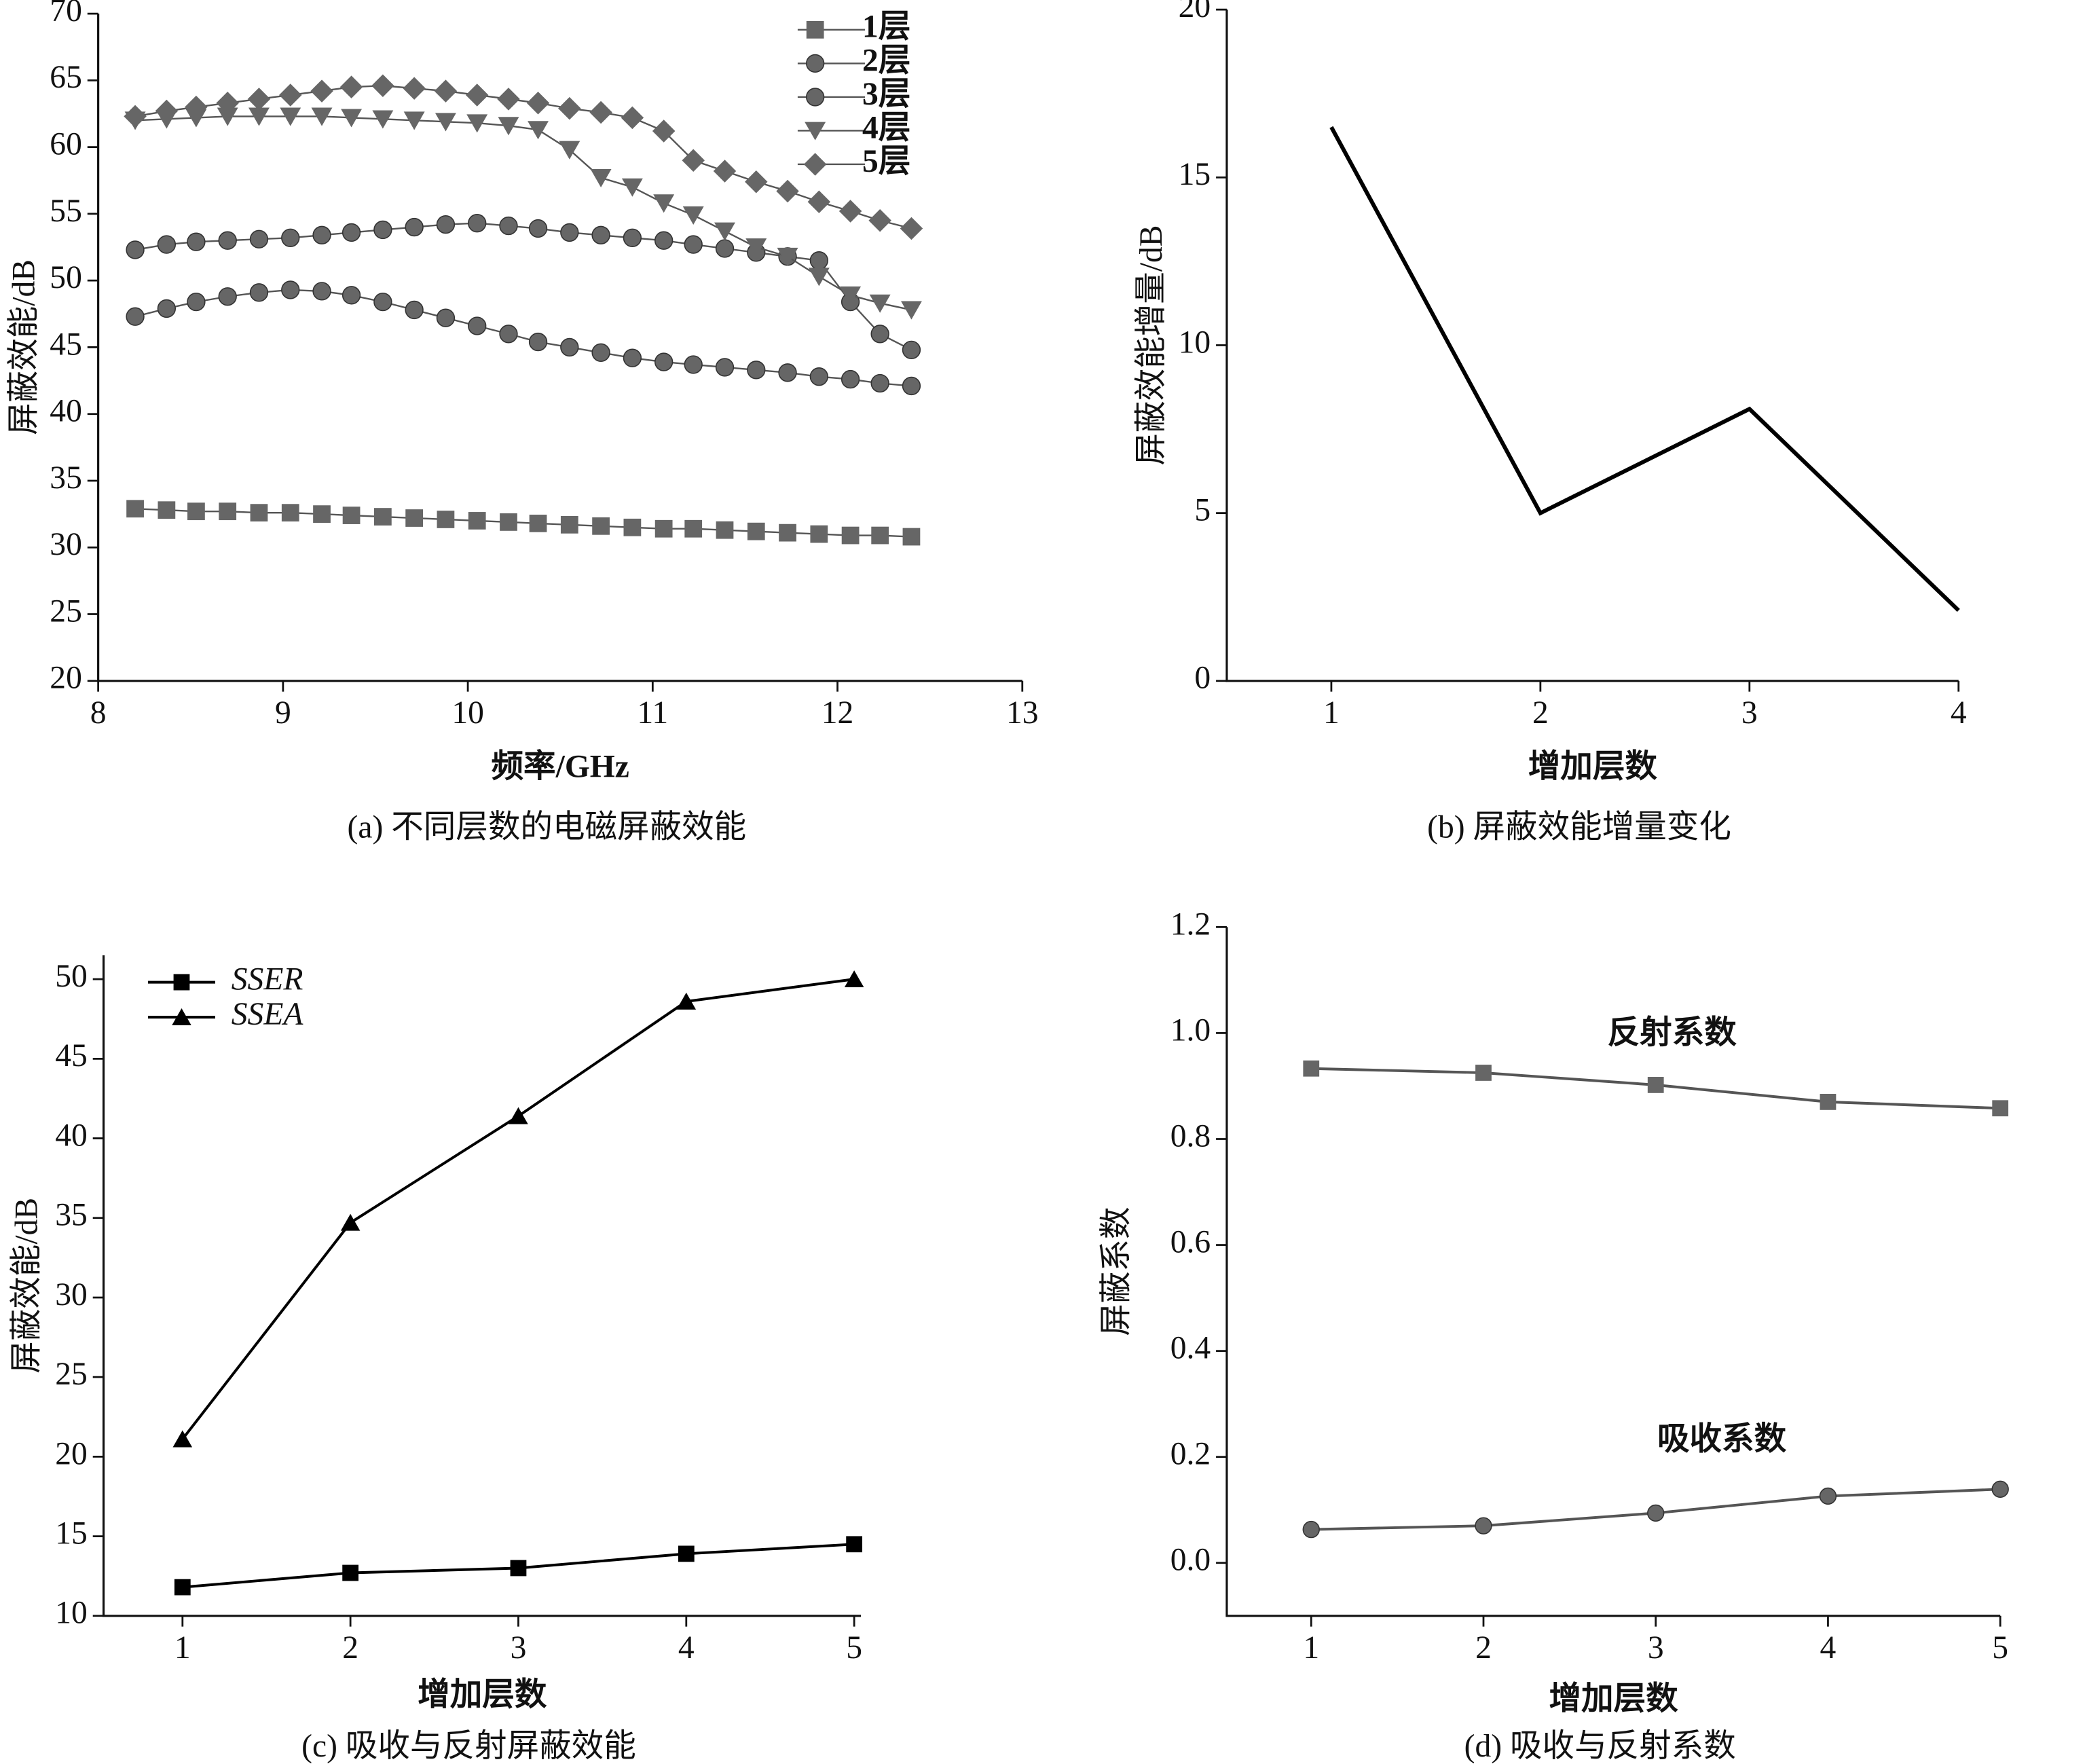 Image resolution: width=2085 pixels, height=1764 pixels. What do you see at coordinates (1593, 766) in the screenshot?
I see `x-axis-label: 增加层数` at bounding box center [1593, 766].